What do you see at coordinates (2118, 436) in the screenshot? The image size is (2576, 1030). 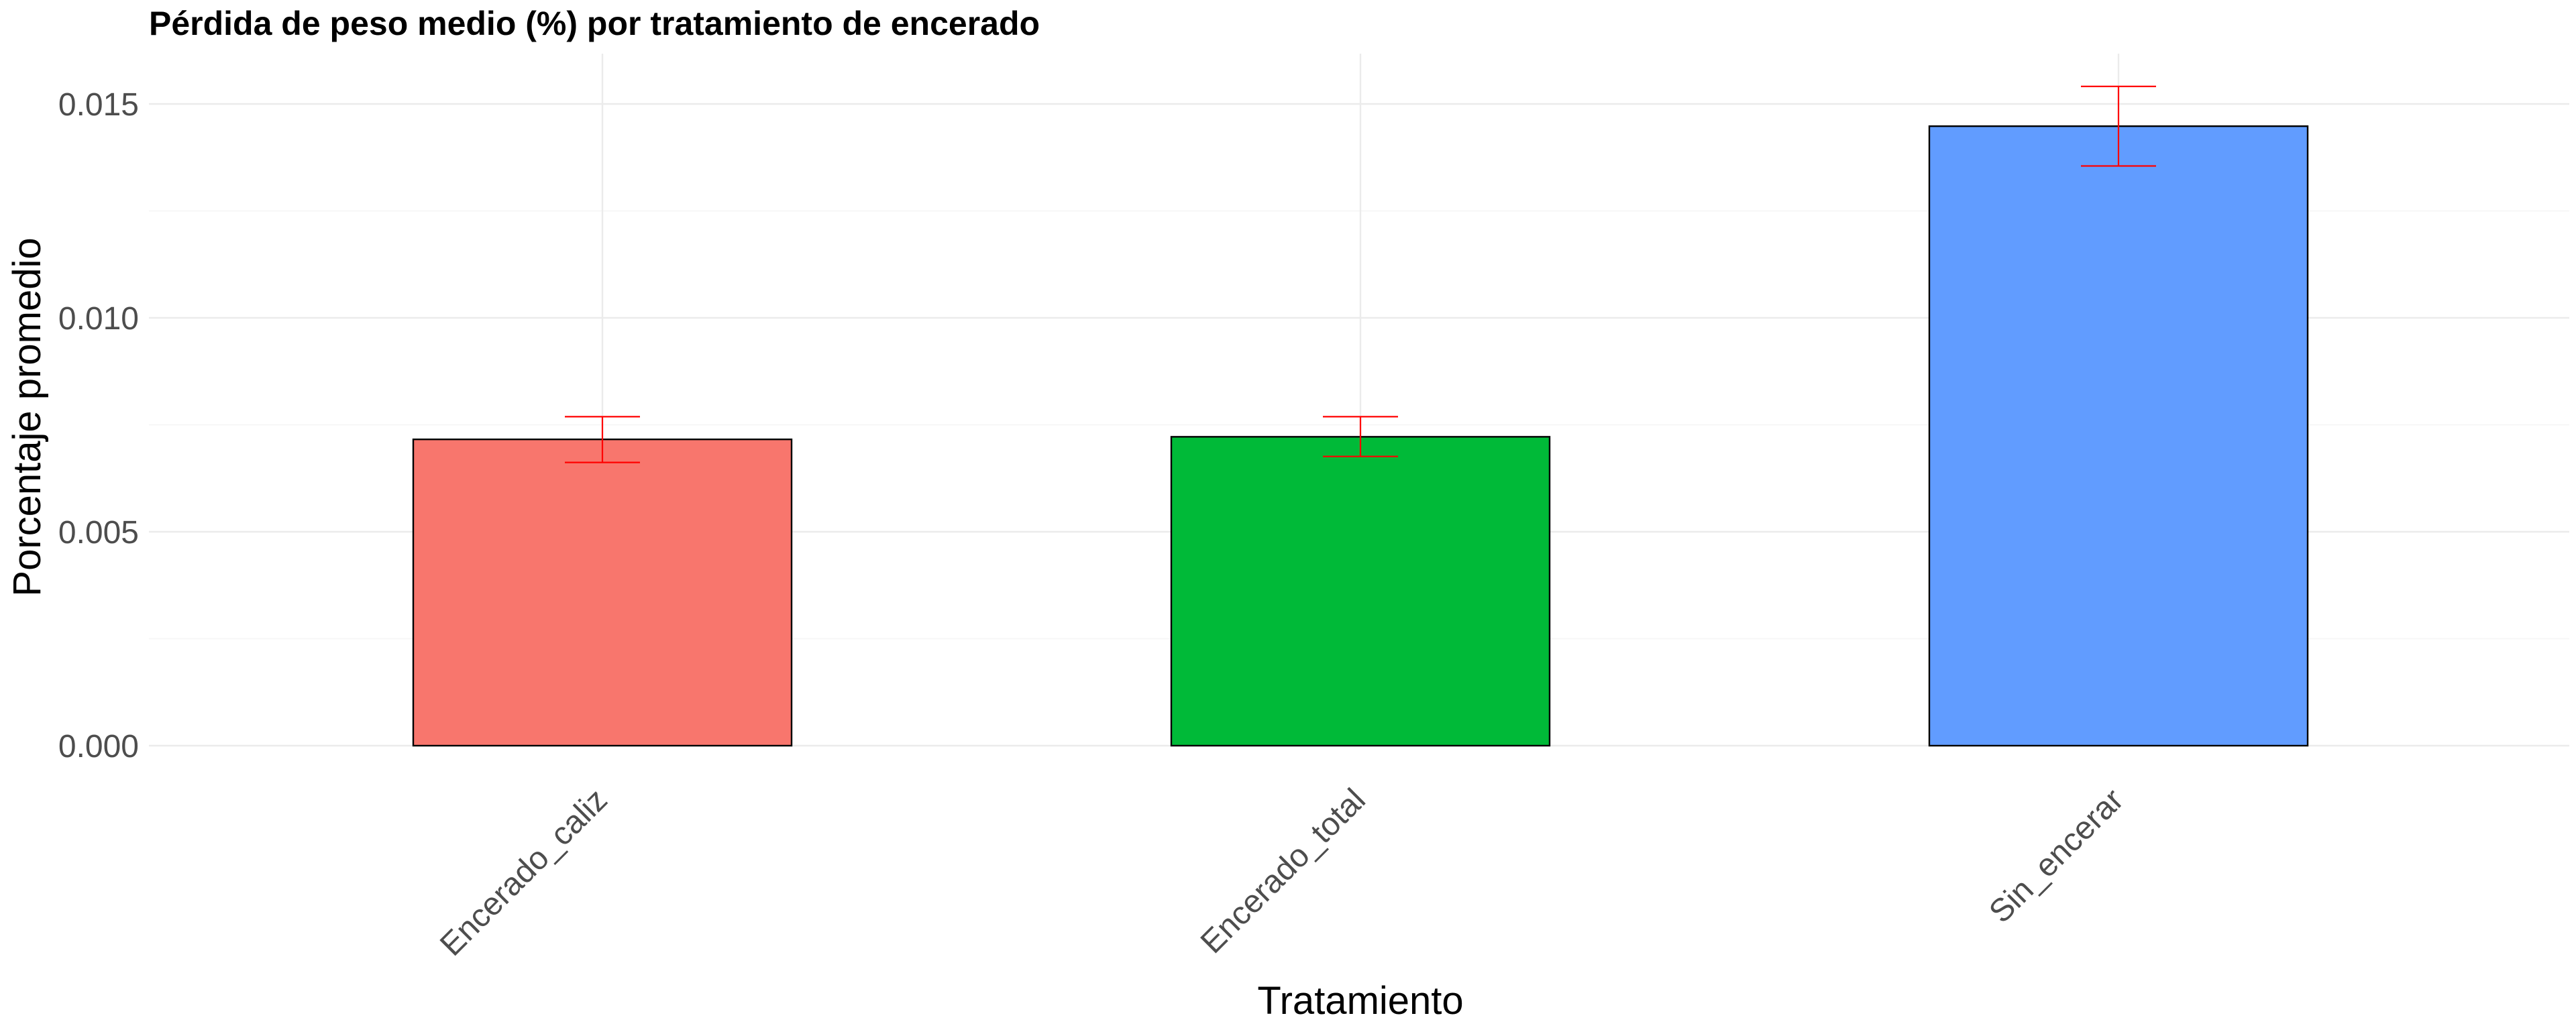 I see `bar-sin-encerar` at bounding box center [2118, 436].